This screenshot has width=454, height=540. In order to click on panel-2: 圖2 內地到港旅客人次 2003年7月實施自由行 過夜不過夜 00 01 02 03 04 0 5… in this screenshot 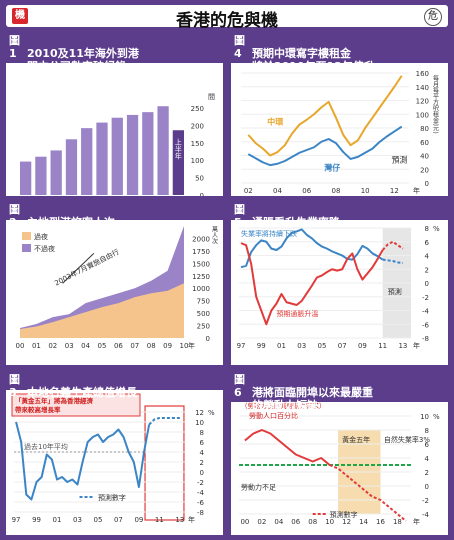, I will do `click(114, 283)`.